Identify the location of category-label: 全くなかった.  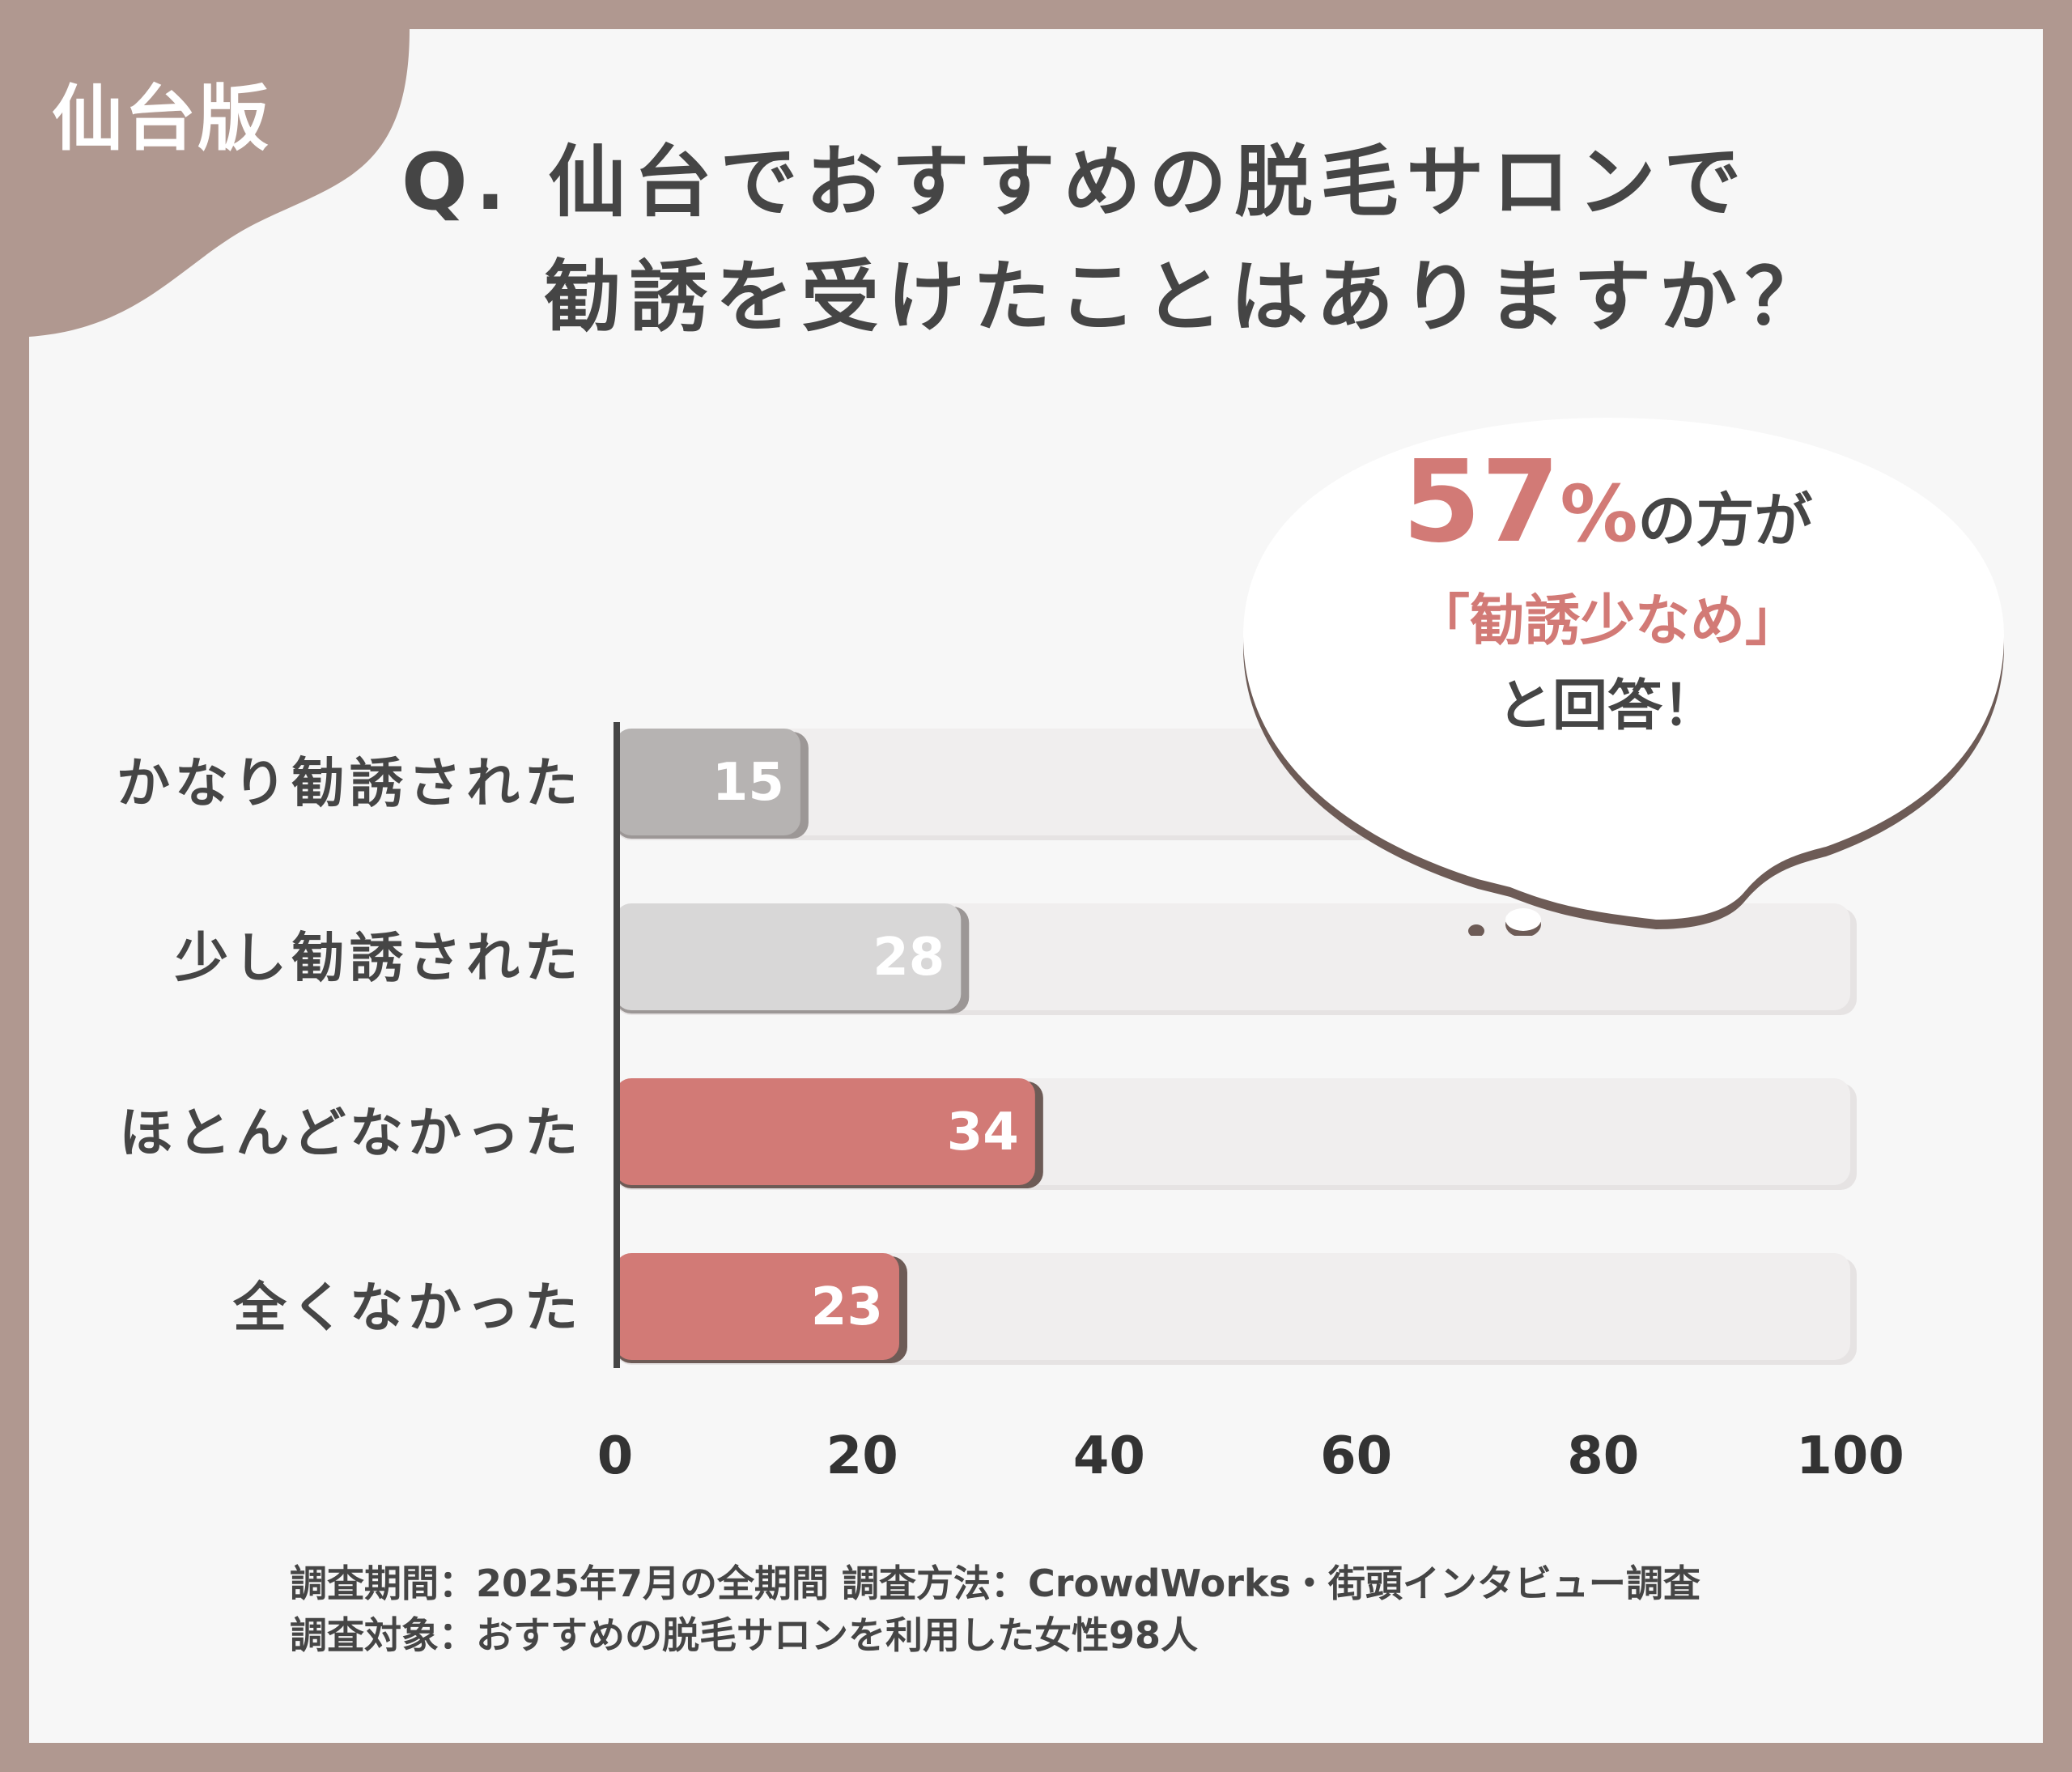
(407, 1308).